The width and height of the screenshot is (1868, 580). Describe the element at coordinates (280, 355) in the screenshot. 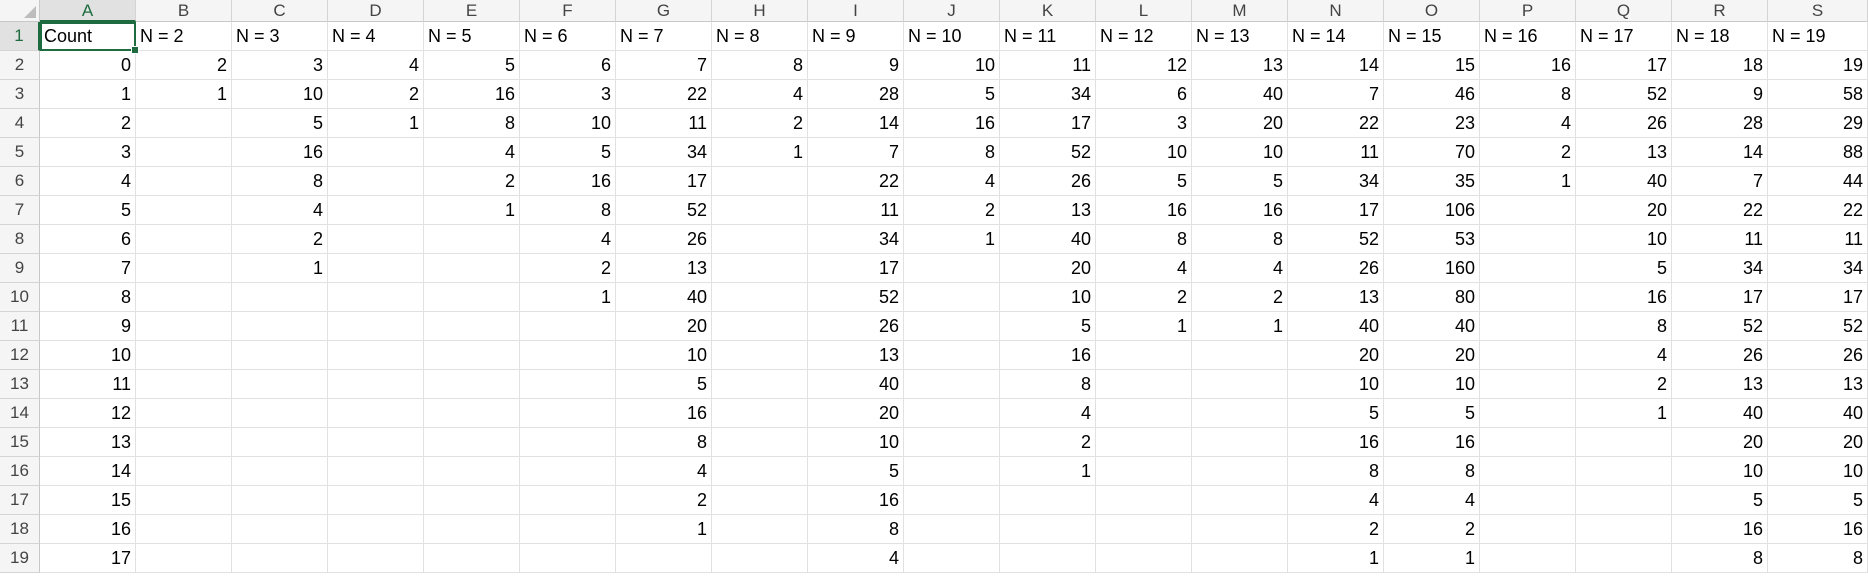

I see `cell-c12` at that location.